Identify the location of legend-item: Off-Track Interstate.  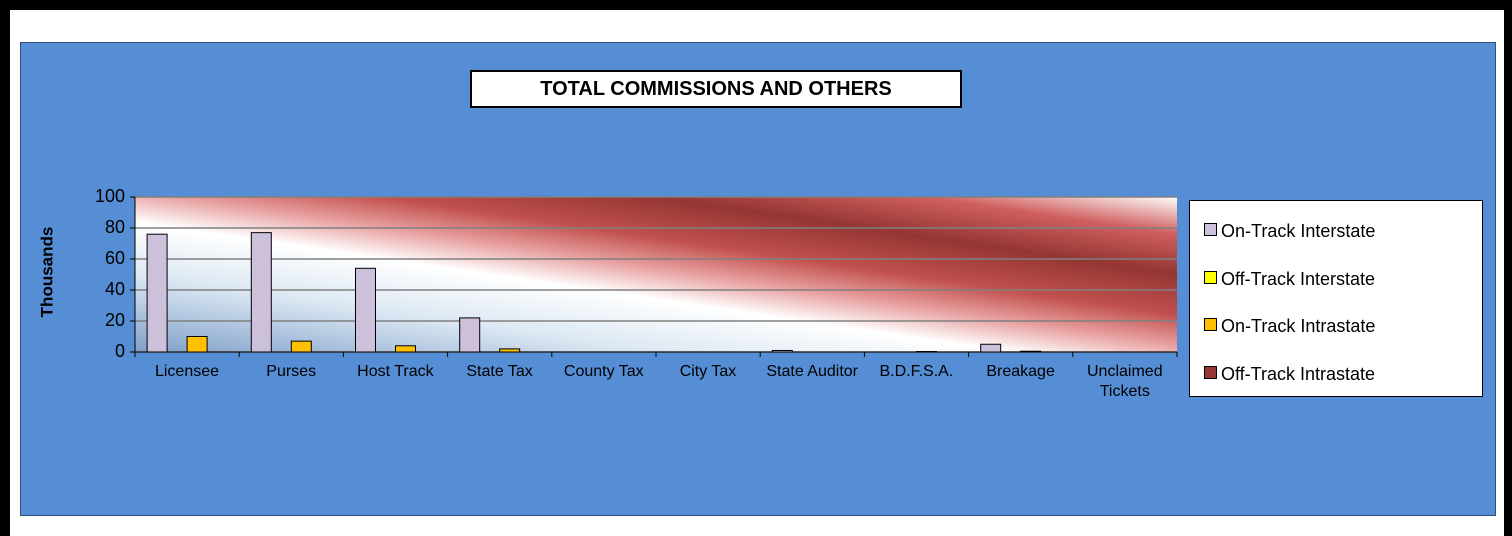
(1289, 279).